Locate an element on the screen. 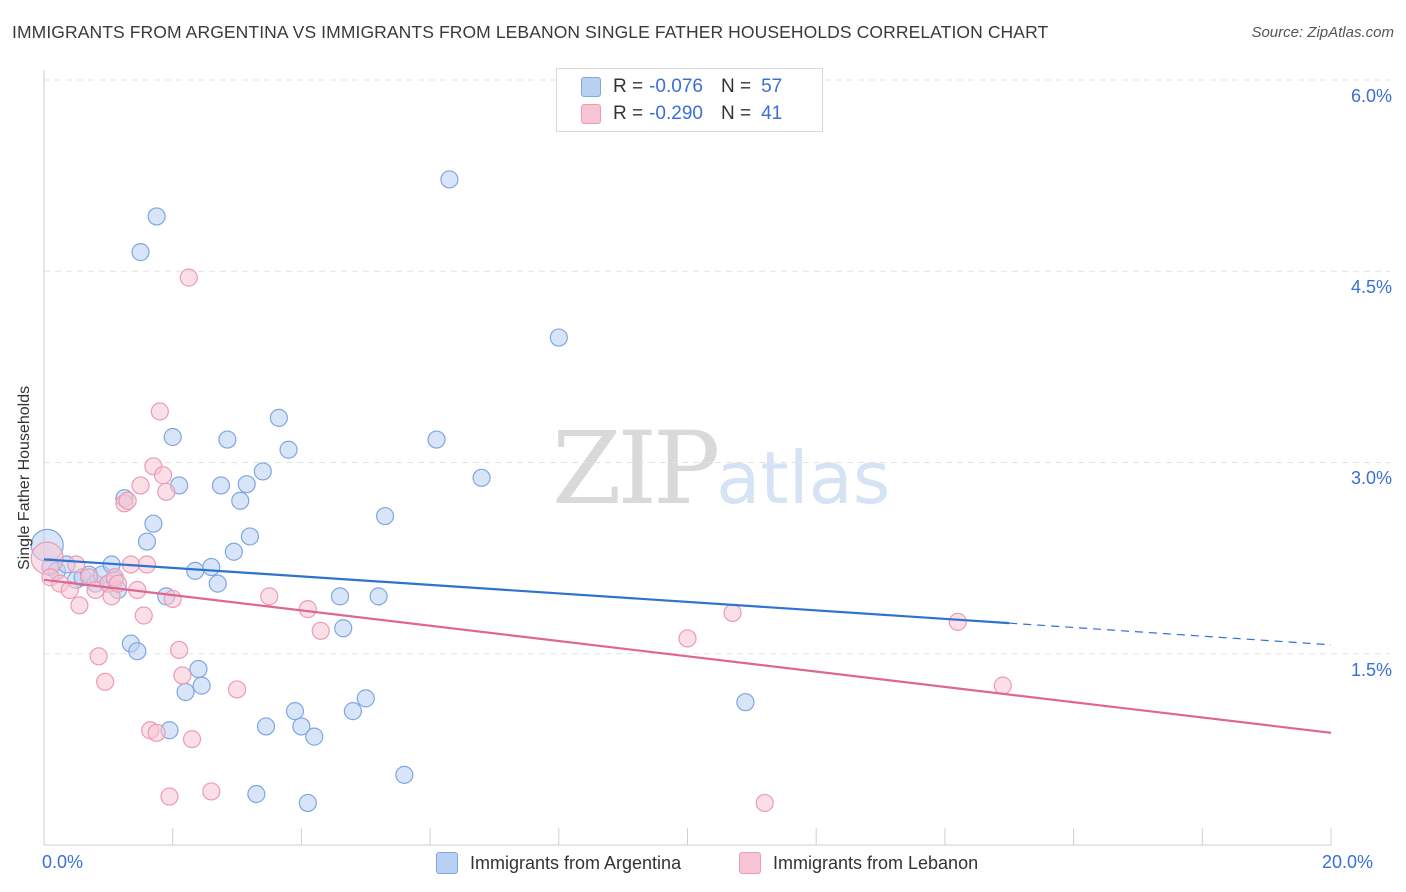  watermark-atlas: atlas is located at coordinates (803, 478).